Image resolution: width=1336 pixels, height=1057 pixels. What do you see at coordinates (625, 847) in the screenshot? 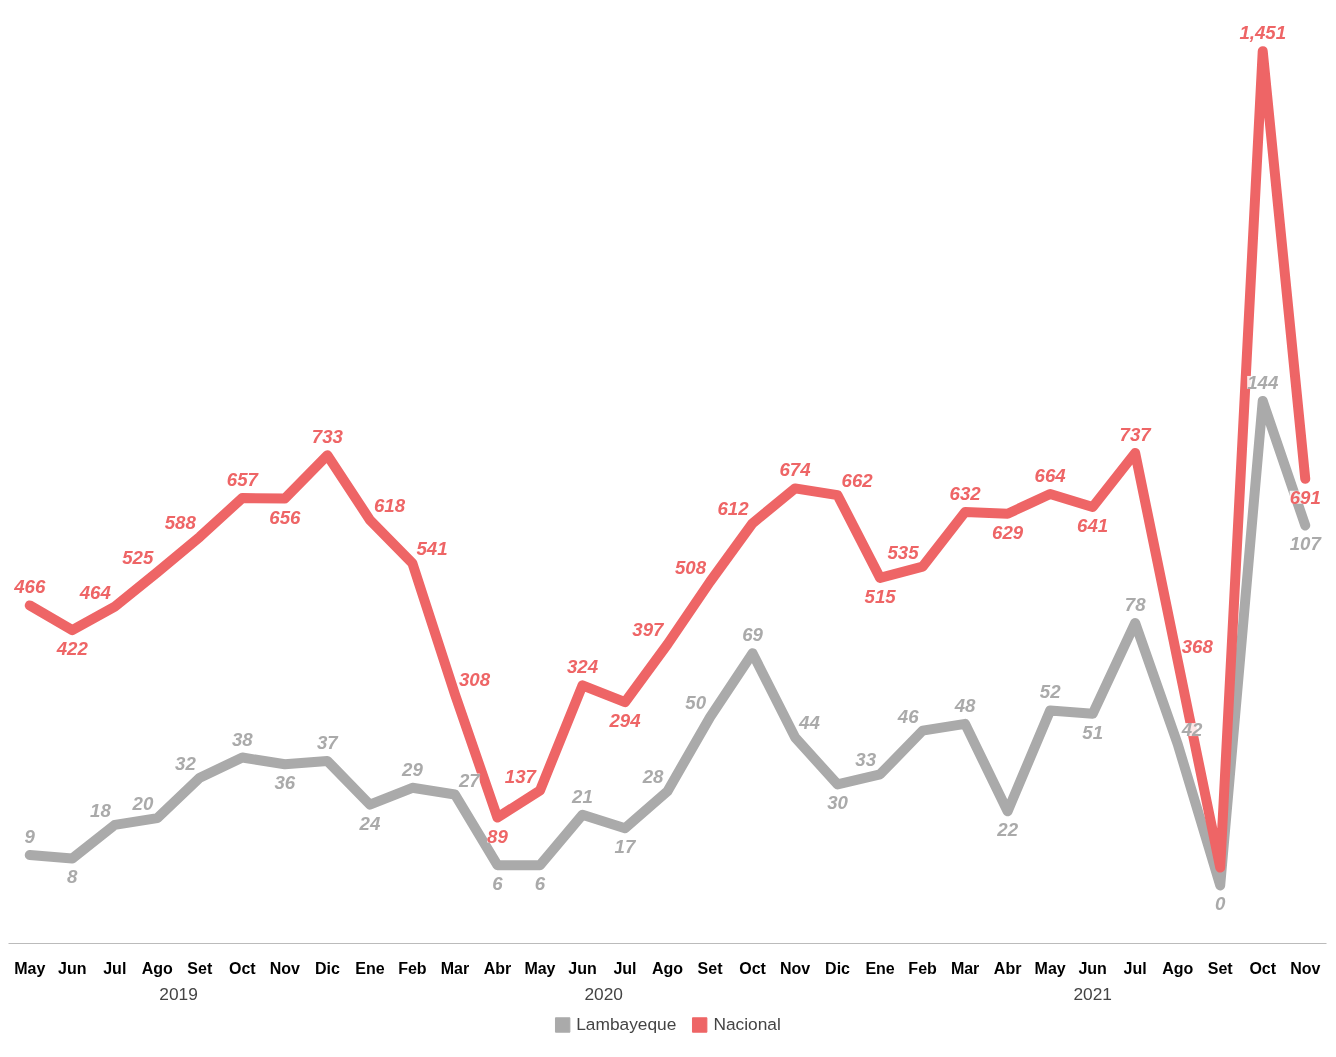
I see `data-label: 17` at bounding box center [625, 847].